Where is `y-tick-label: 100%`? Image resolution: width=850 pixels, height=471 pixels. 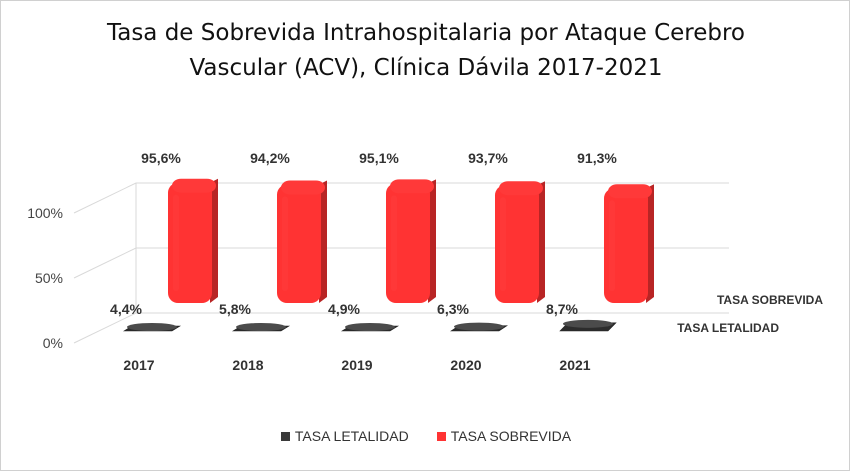
y-tick-label: 100% is located at coordinates (45, 213).